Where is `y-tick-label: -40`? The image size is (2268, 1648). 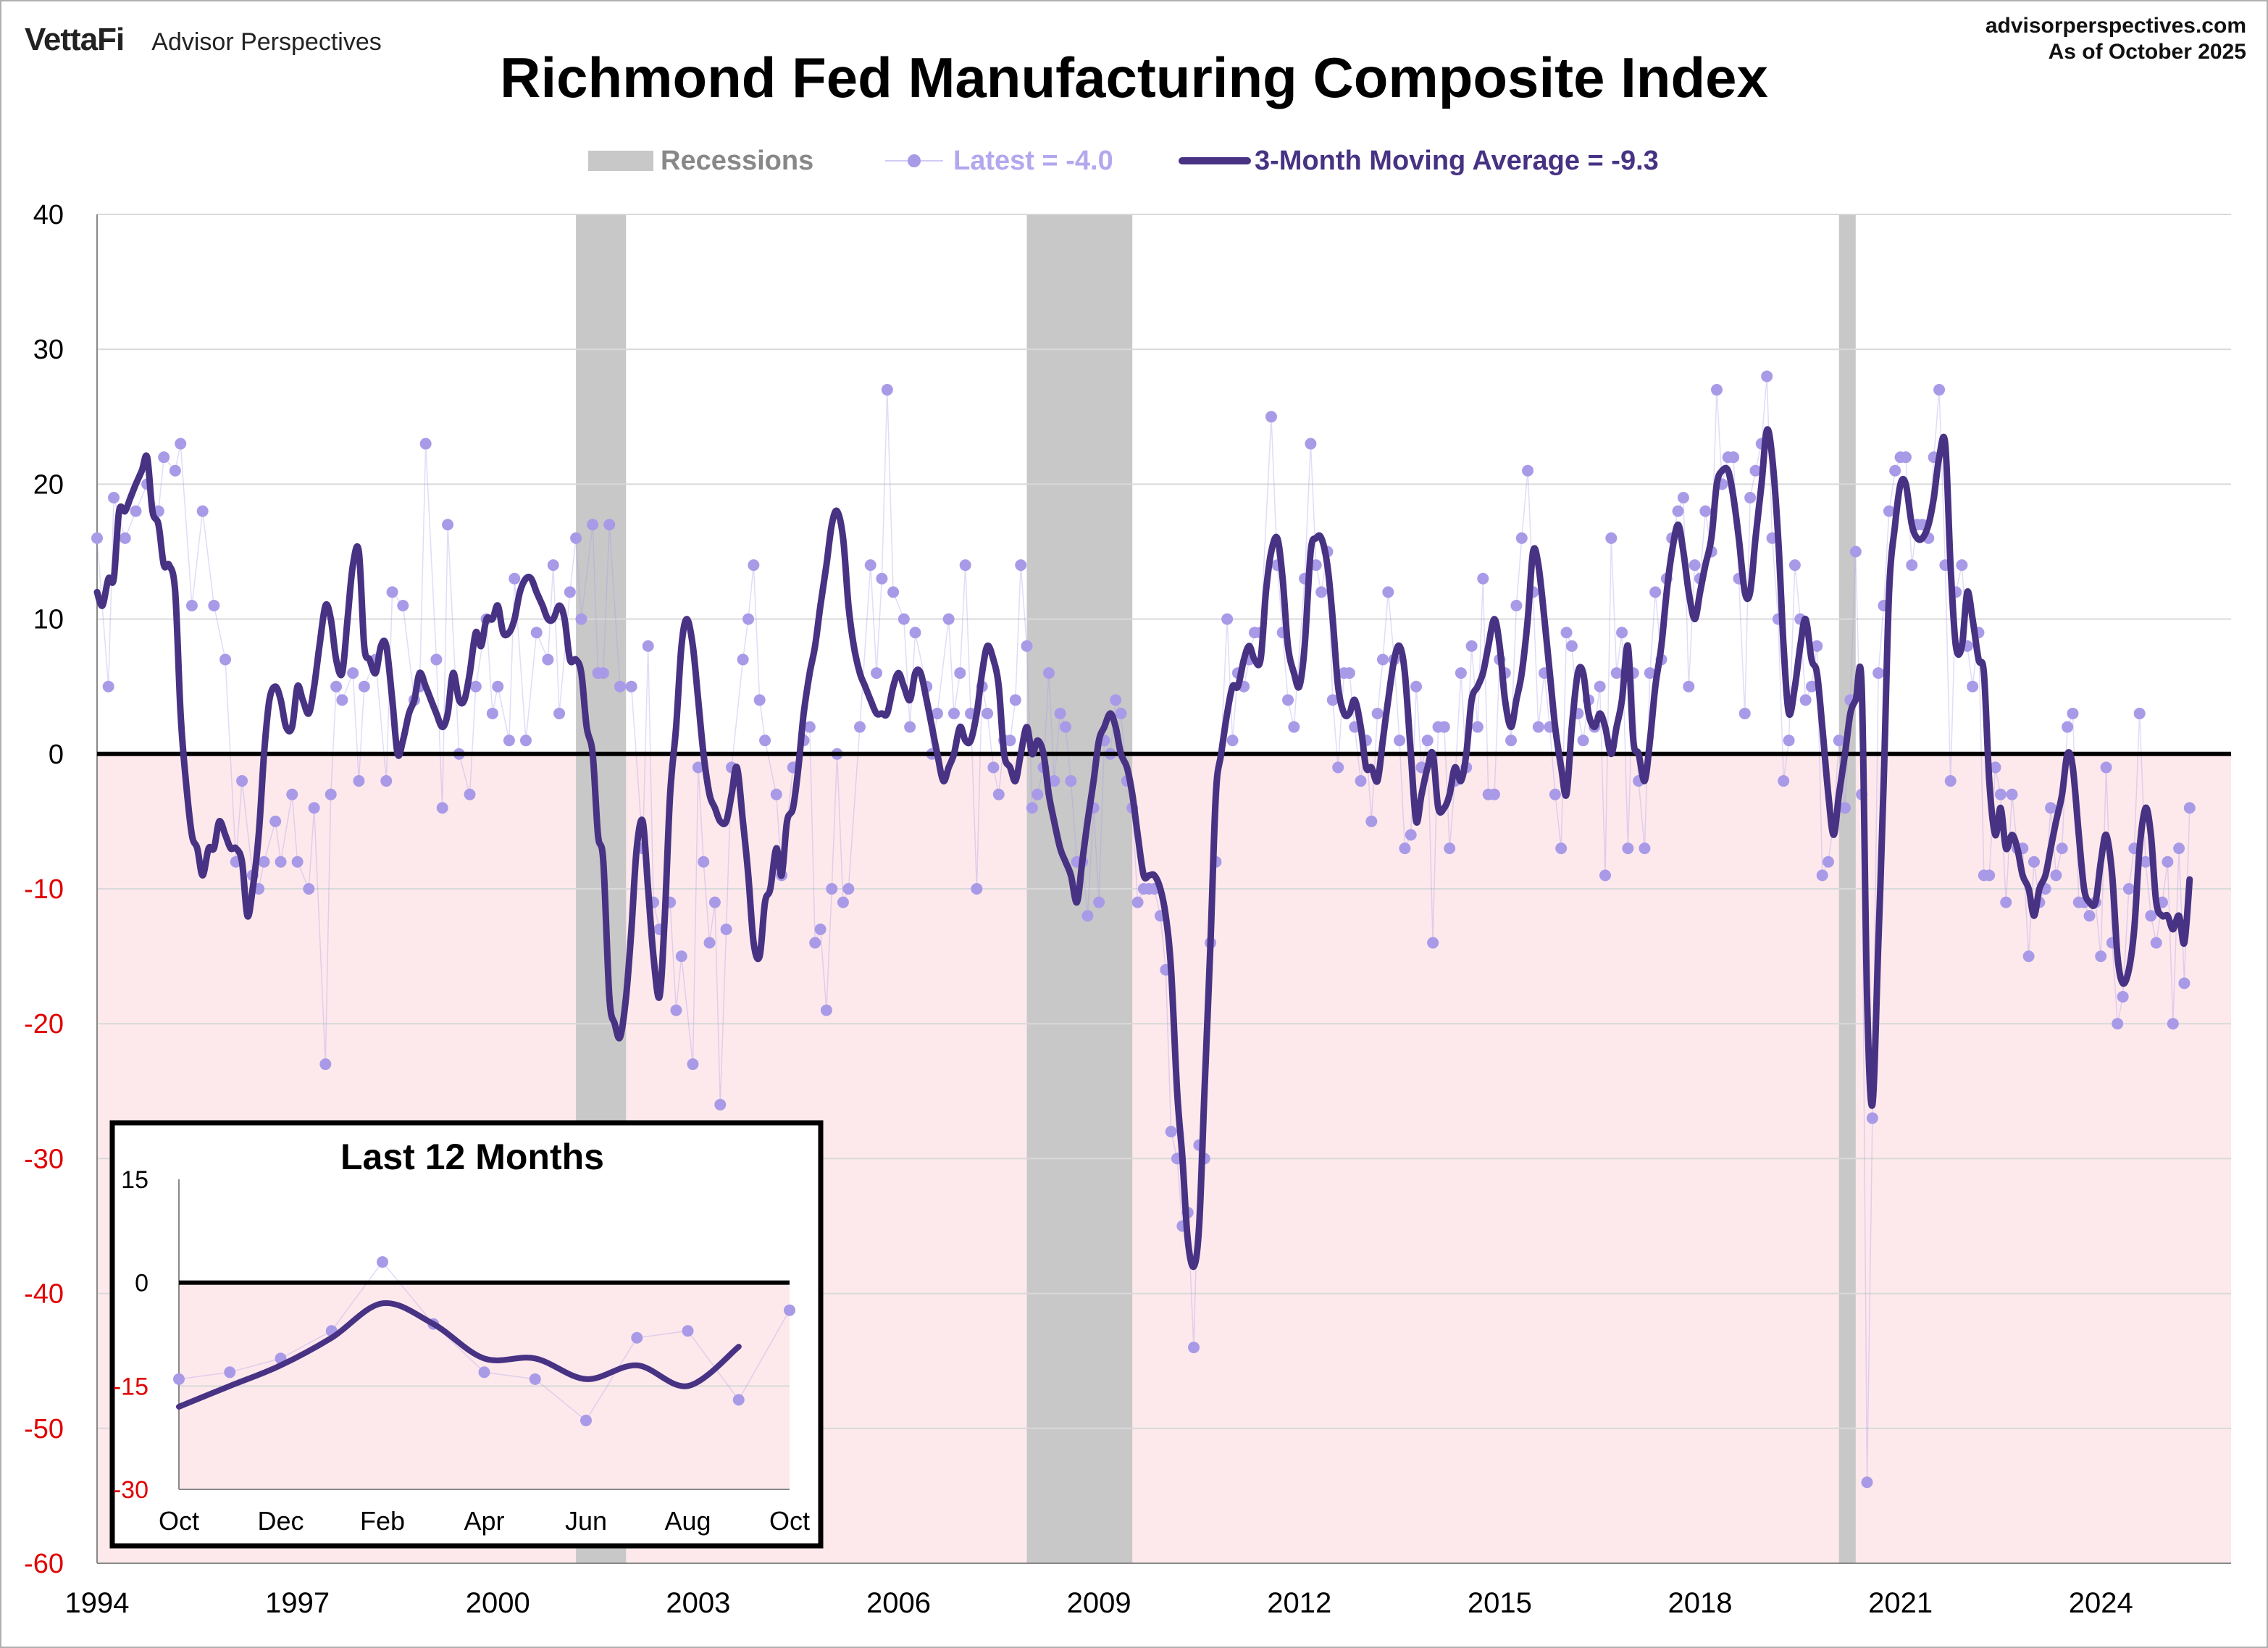 y-tick-label: -40 is located at coordinates (44, 1294).